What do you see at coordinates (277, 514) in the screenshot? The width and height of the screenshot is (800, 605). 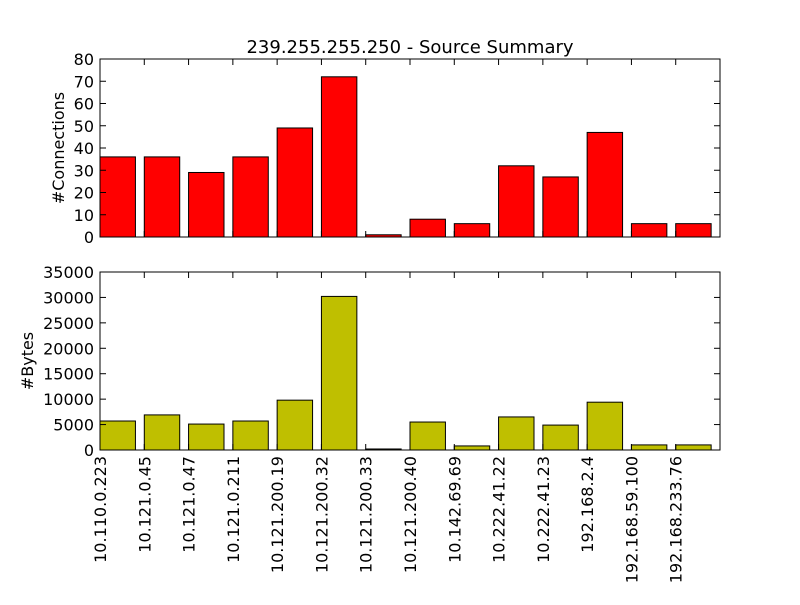 I see `x-tick-label: 10.121.200.19` at bounding box center [277, 514].